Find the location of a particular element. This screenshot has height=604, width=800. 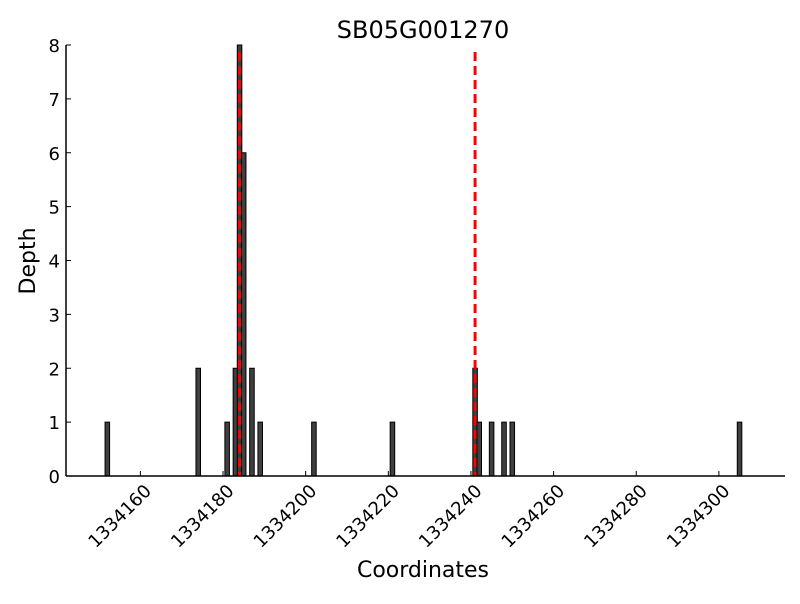

y-axis-label: Depth is located at coordinates (28, 260).